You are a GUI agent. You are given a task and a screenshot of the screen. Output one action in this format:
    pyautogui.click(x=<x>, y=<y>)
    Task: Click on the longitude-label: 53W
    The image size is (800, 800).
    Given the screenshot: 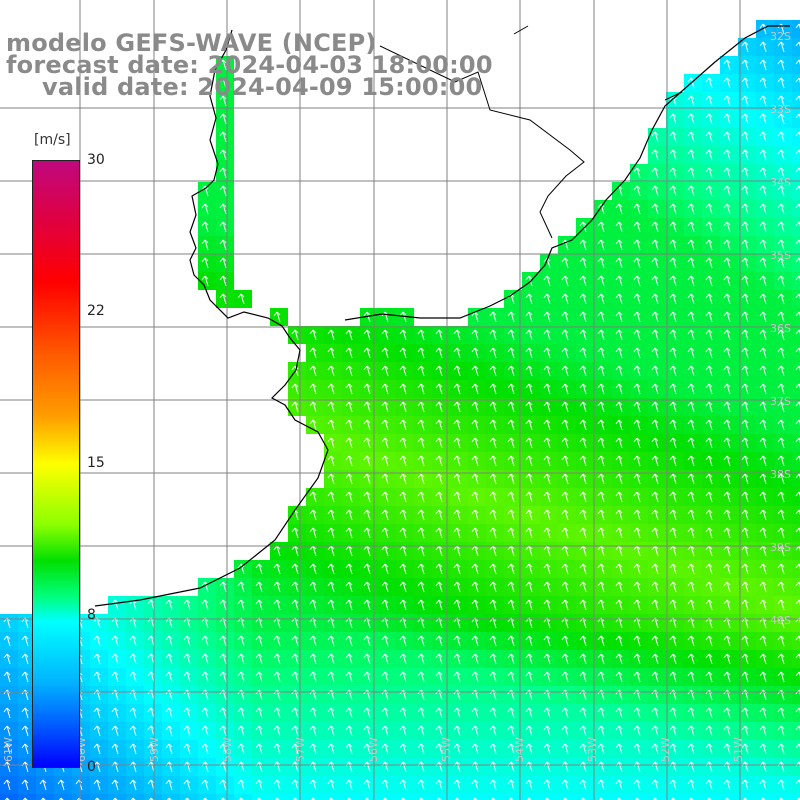 What is the action you would take?
    pyautogui.click(x=592, y=749)
    